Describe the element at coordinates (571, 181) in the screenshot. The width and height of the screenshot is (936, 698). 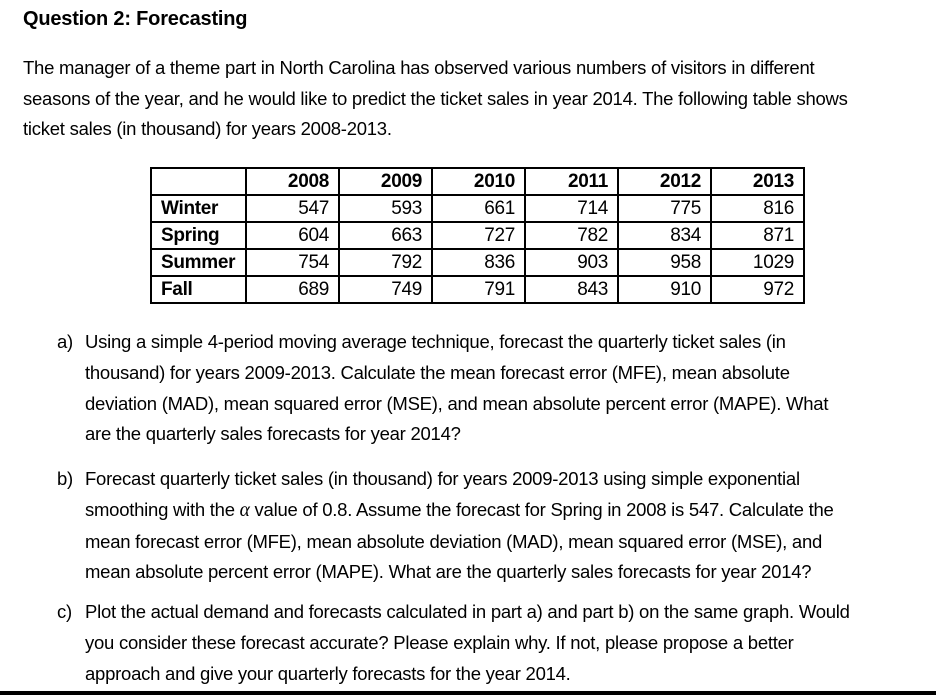
I see `year-header-2011: 2011` at that location.